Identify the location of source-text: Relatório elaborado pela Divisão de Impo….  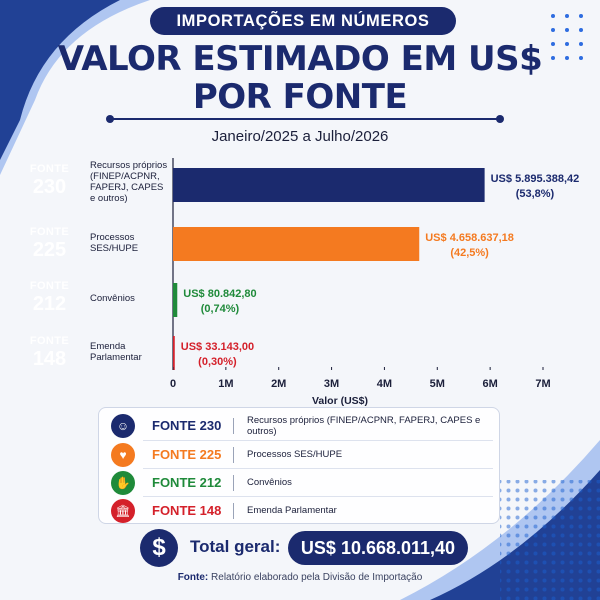
(317, 577).